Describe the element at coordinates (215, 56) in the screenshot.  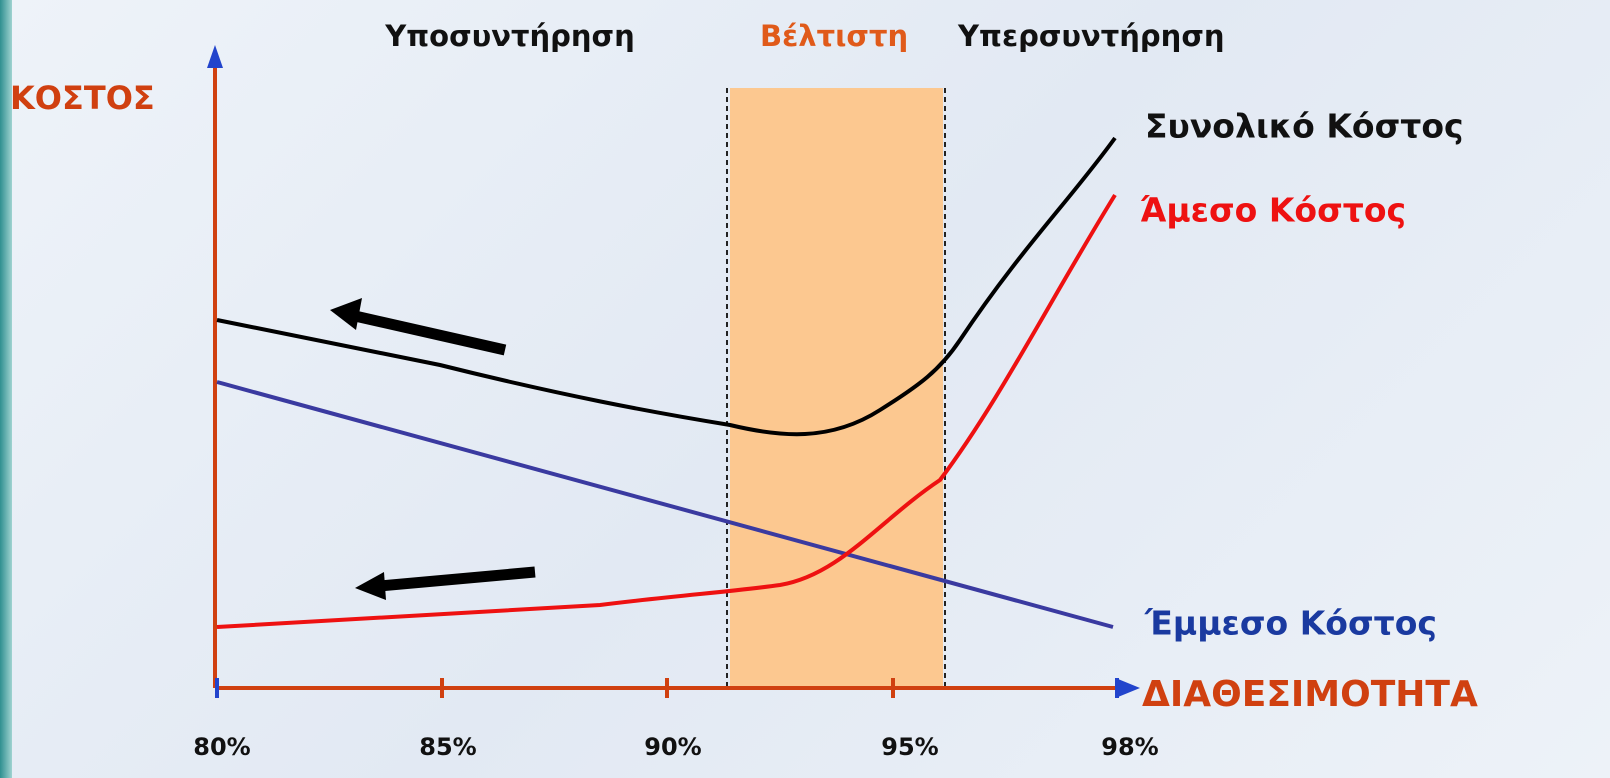
I see `y-axis-arrow` at that location.